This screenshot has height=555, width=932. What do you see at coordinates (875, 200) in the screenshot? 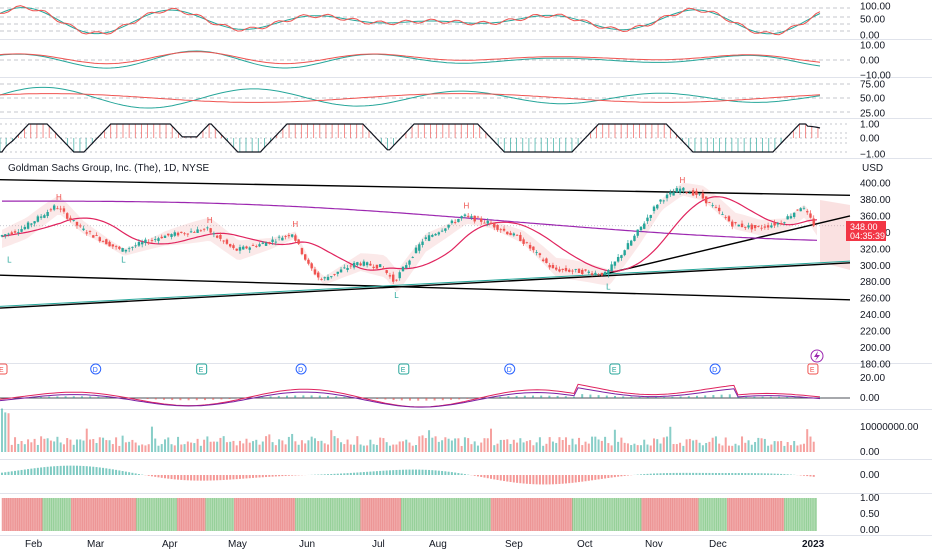
I see `price-tick-label: 380.00` at bounding box center [875, 200].